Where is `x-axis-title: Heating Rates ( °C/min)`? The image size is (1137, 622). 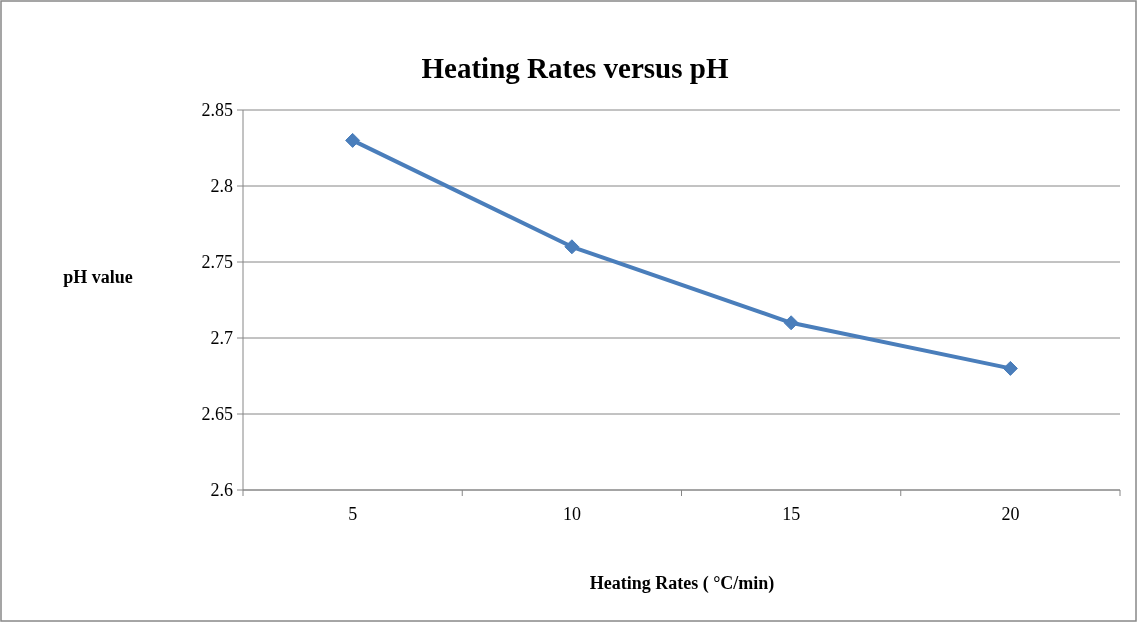 x-axis-title: Heating Rates ( °C/min) is located at coordinates (682, 583).